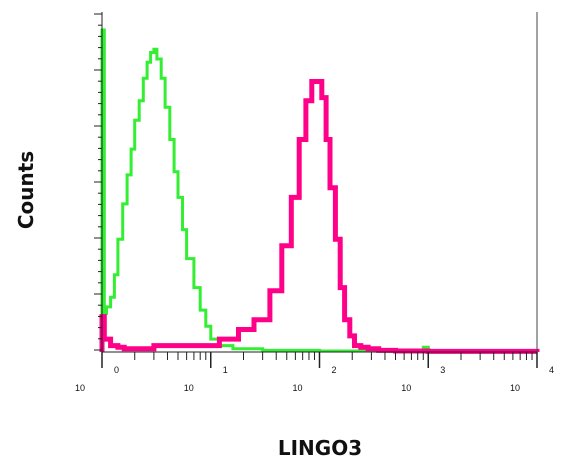 The image size is (565, 465). What do you see at coordinates (116, 370) in the screenshot?
I see `x-tick-label-exponent: 0` at bounding box center [116, 370].